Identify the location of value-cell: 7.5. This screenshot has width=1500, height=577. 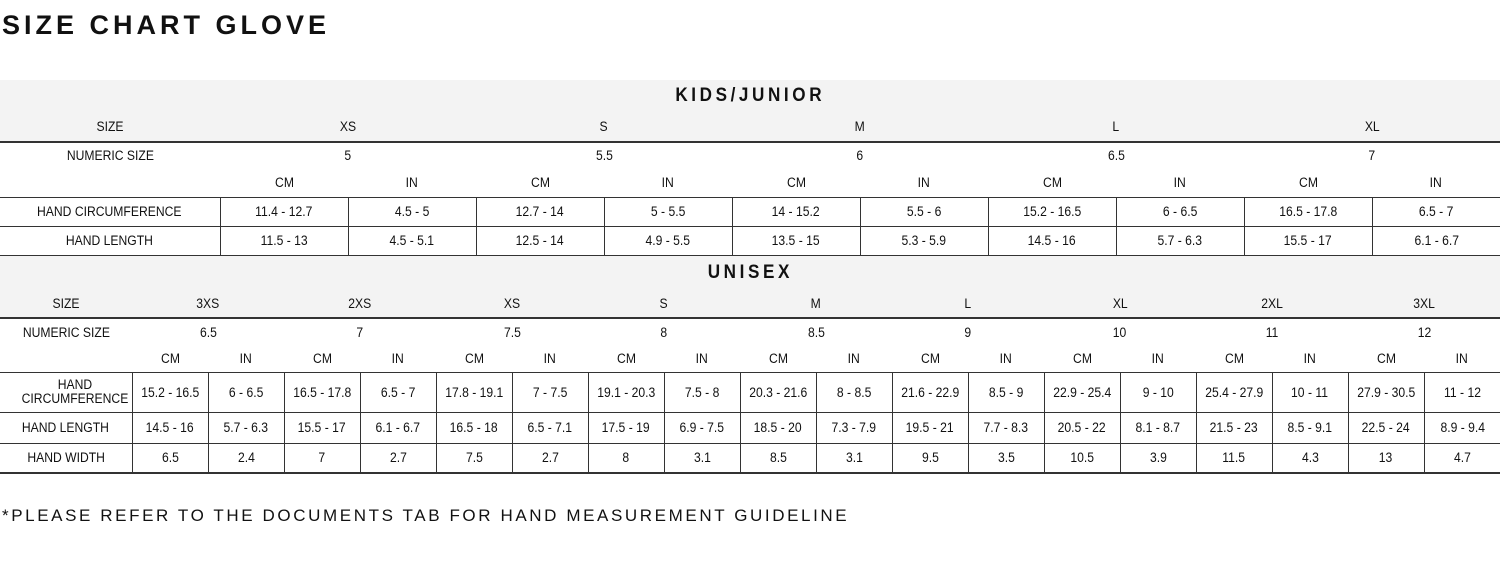
(473, 458).